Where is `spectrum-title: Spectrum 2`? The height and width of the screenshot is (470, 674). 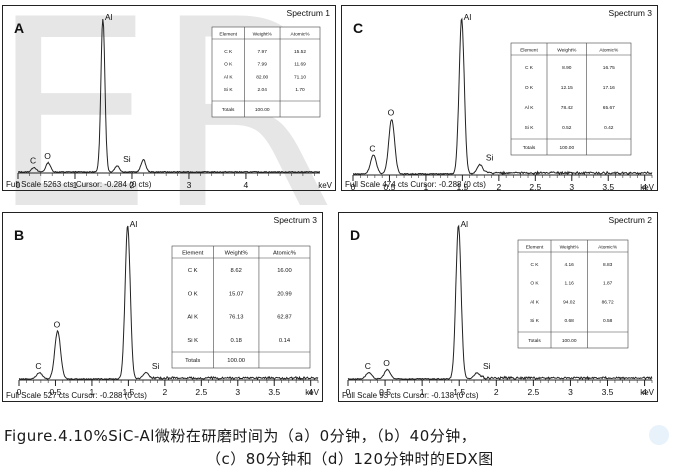 spectrum-title: Spectrum 2 is located at coordinates (631, 220).